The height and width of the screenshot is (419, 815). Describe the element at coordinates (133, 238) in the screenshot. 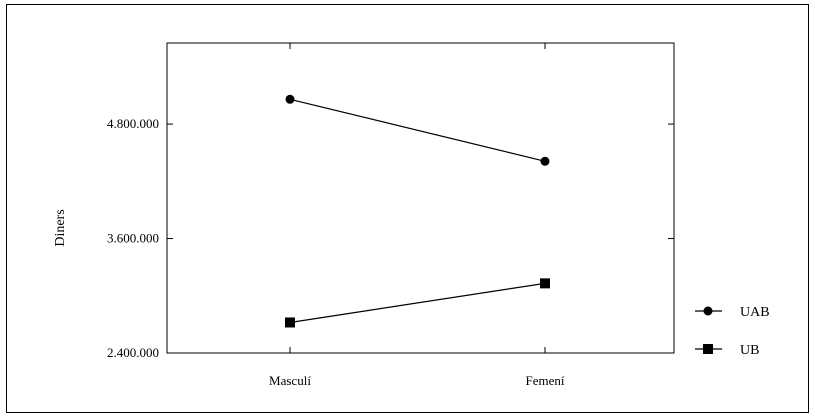

I see `y-tick-label: 3.600.000` at that location.